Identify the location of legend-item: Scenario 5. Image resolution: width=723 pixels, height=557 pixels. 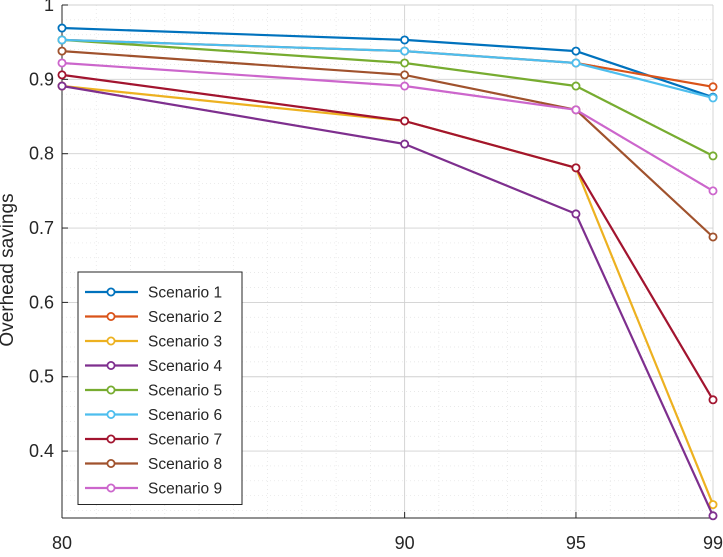
(153, 391).